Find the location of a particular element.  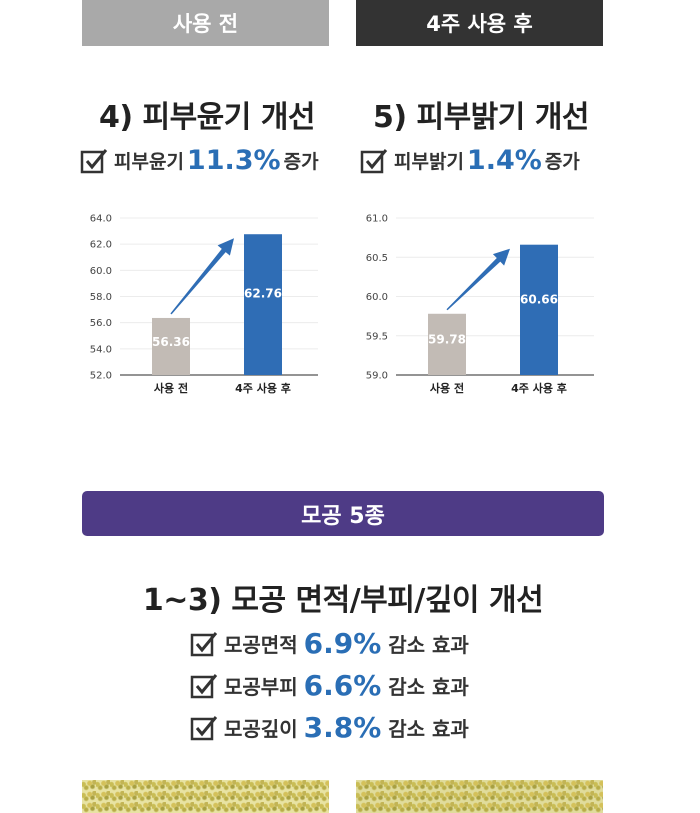

stat-value: 6.9% is located at coordinates (342, 643).